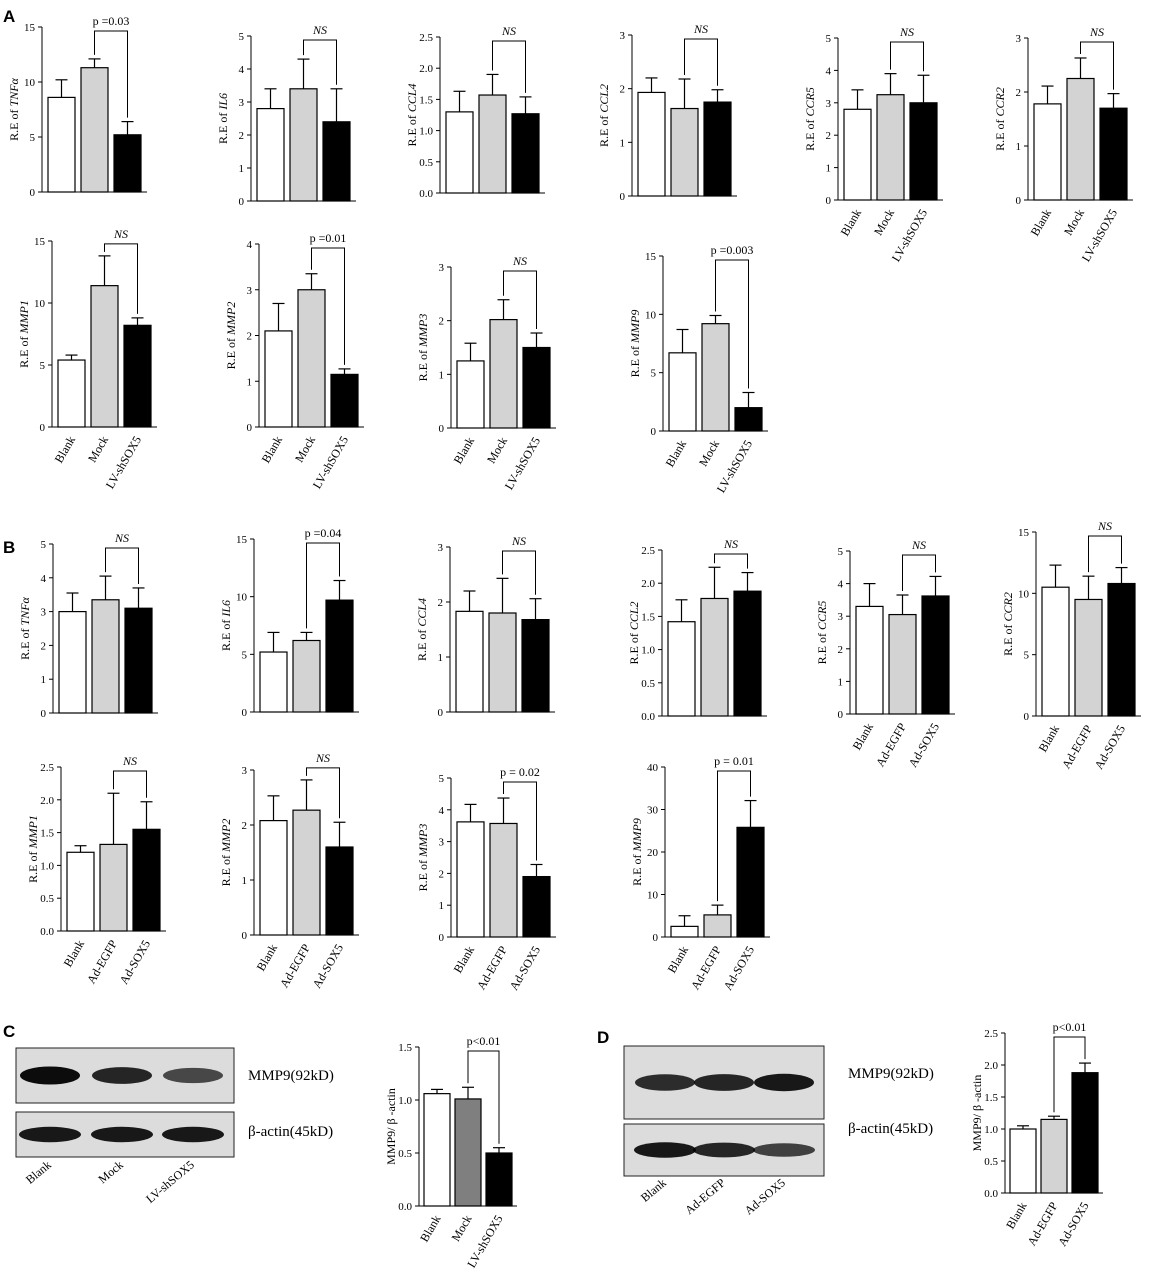 The height and width of the screenshot is (1280, 1160). Describe the element at coordinates (475, 112) in the screenshot. I see `bar-chart-a-ccl4: 0.0 0.5 1.0 1.5 2.0 2.5 R.E of CCL4 NS` at that location.